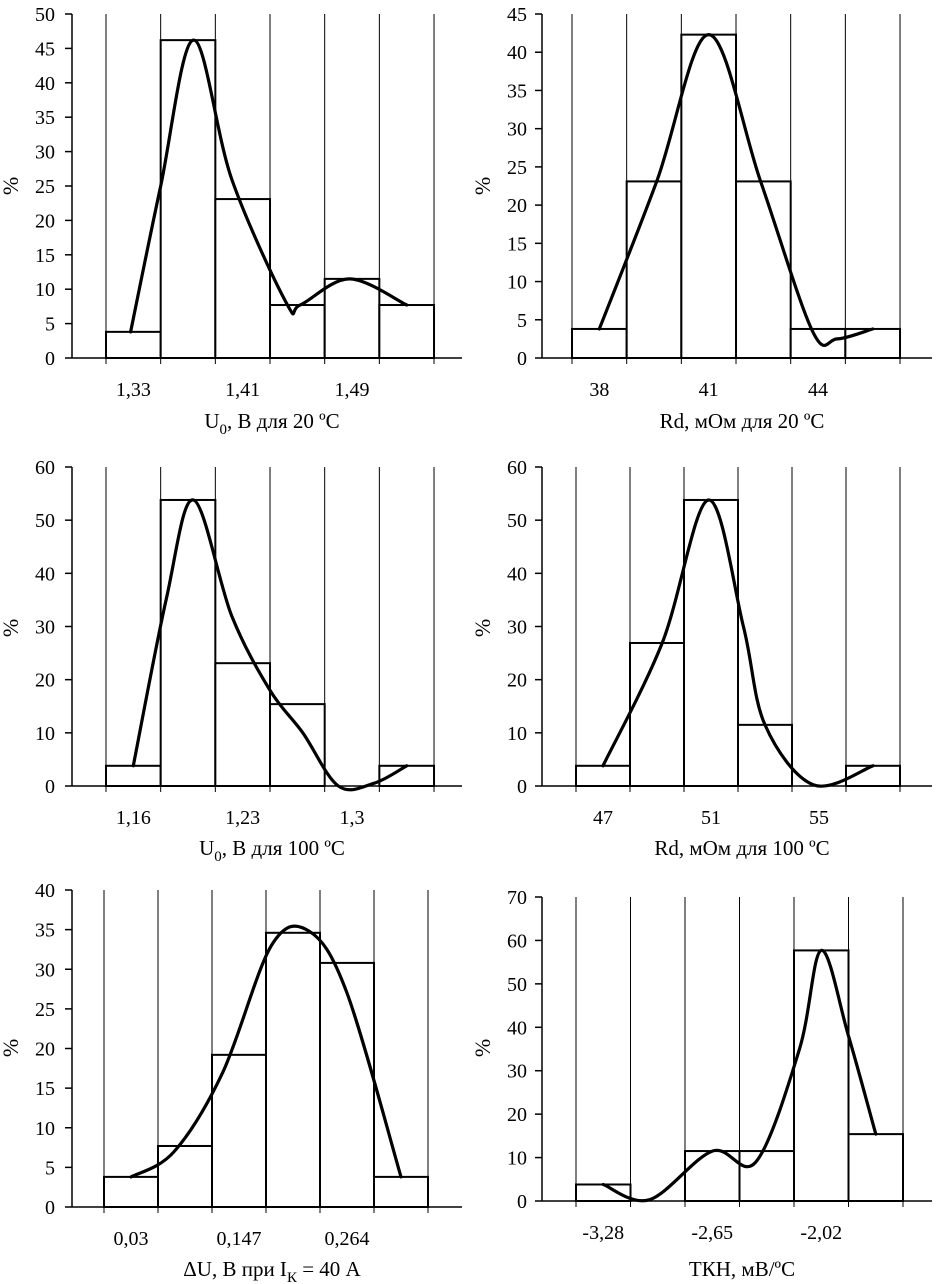 The height and width of the screenshot is (1284, 942). I want to click on x-axis-label-tail: , В для 100 ºС, so click(283, 848).